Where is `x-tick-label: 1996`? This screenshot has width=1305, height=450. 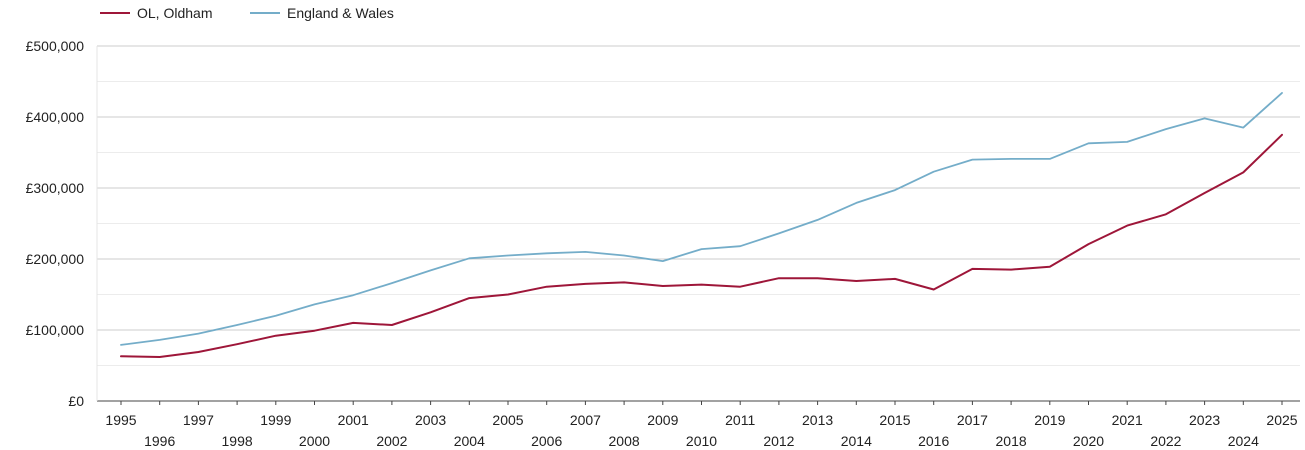 x-tick-label: 1996 is located at coordinates (159, 441).